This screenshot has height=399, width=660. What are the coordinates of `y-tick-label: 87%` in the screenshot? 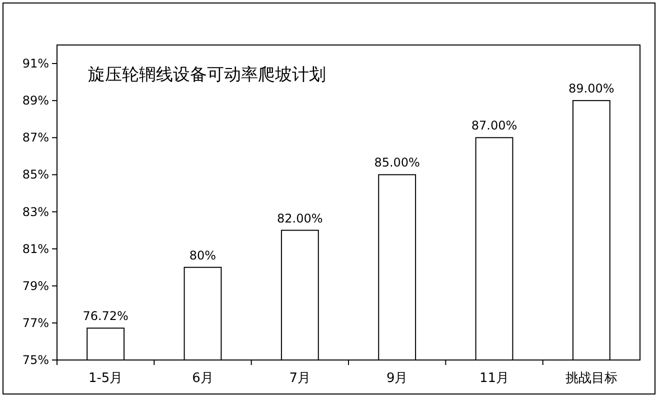 It's located at (35, 137).